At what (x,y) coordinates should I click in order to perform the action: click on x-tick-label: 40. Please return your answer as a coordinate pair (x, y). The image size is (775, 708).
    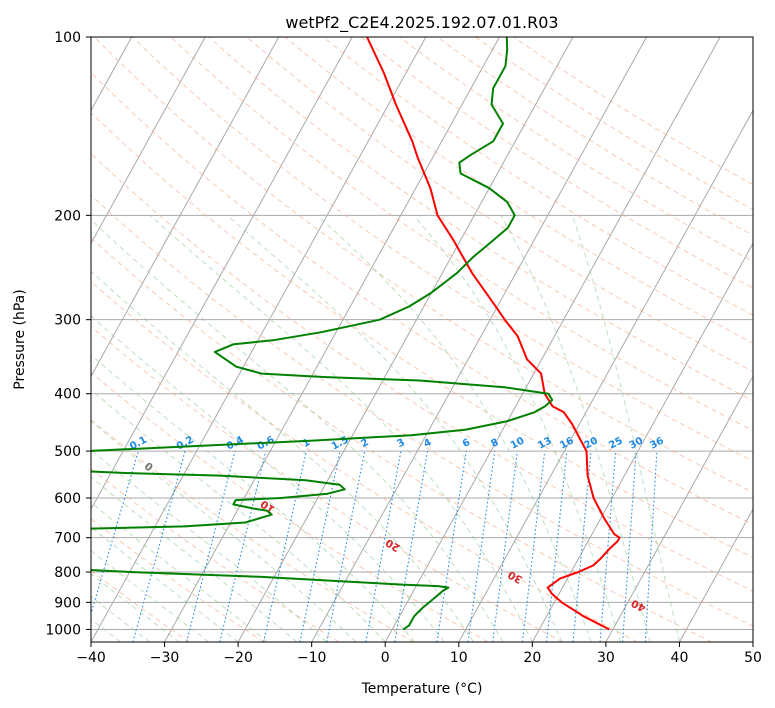
    Looking at the image, I should click on (680, 658).